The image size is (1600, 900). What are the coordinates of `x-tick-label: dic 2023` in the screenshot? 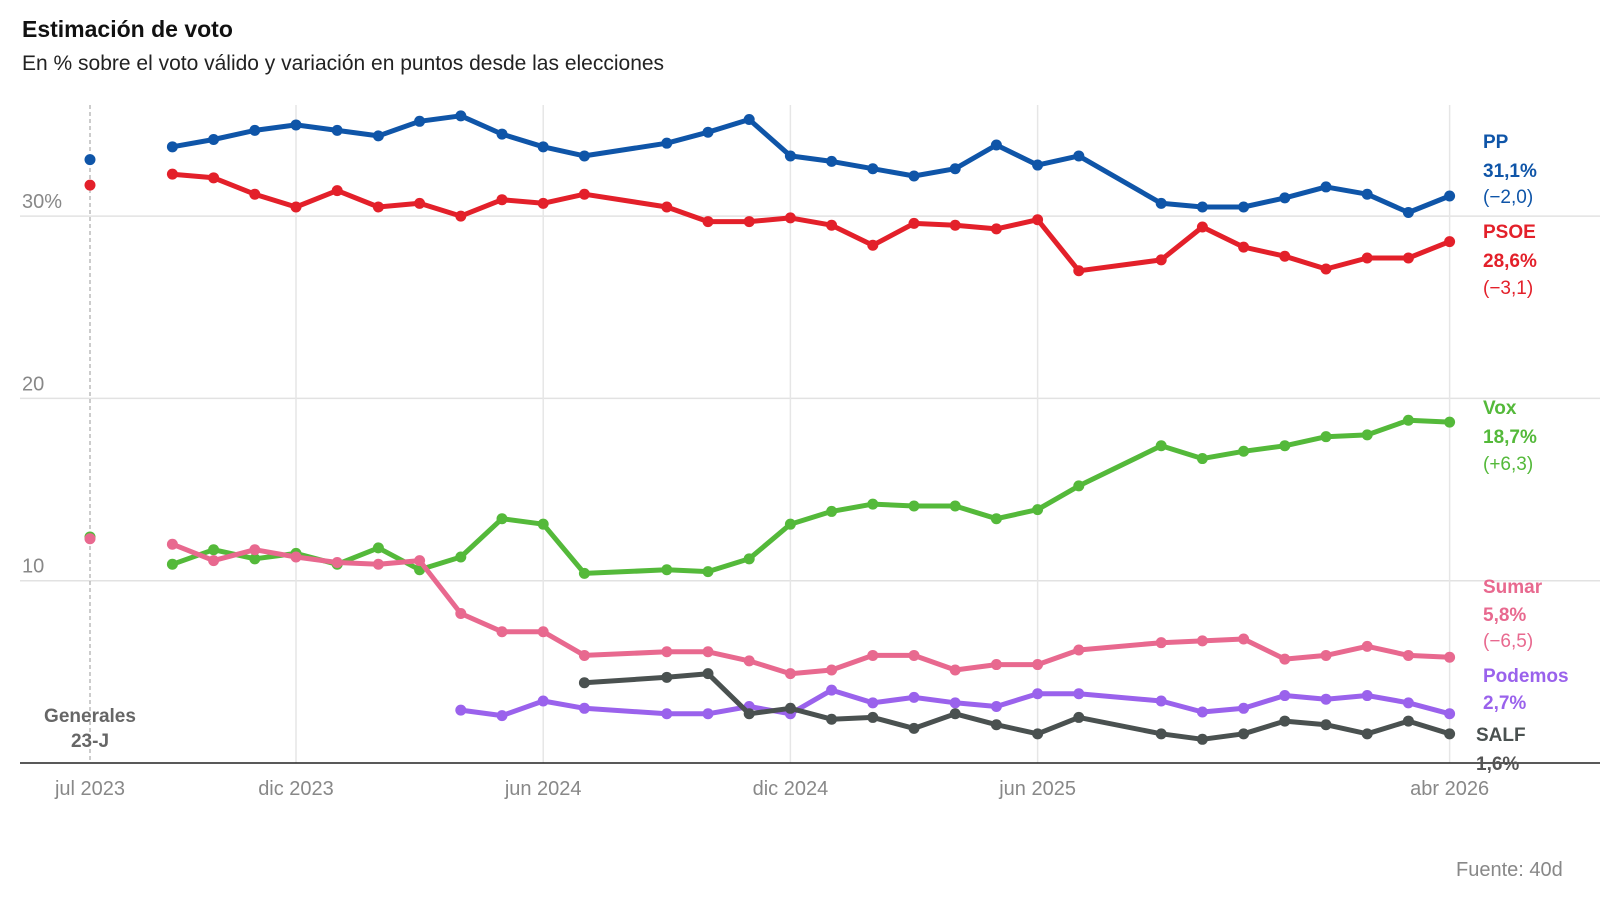 It's located at (296, 789).